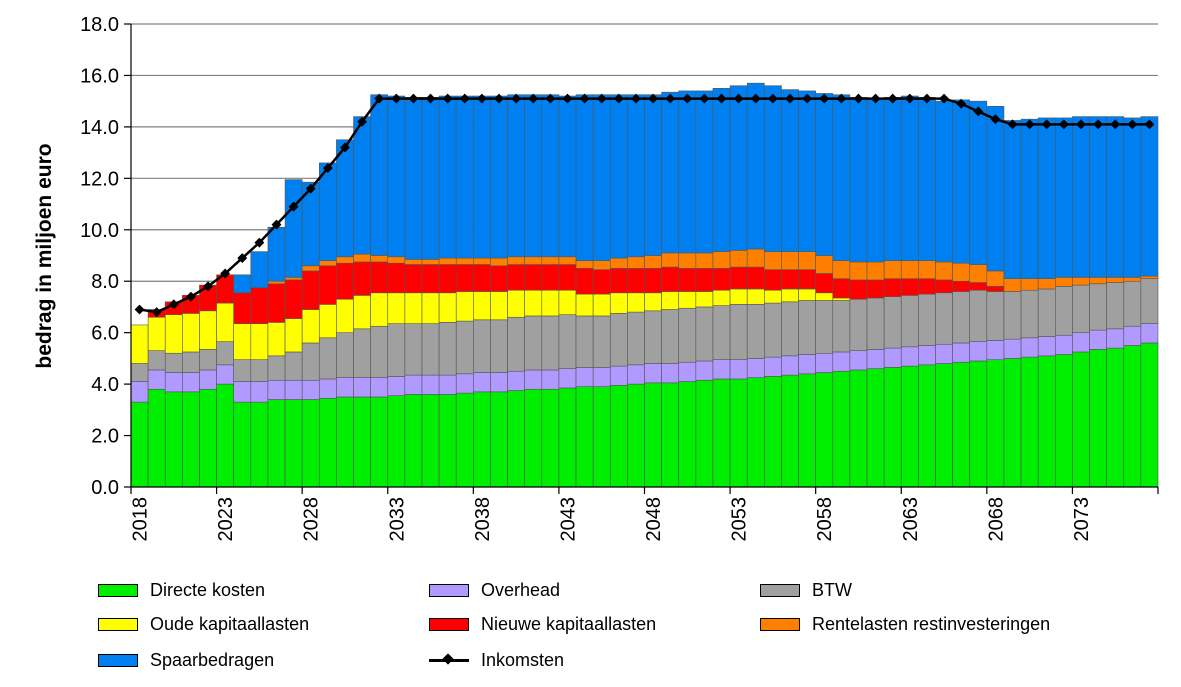 The height and width of the screenshot is (687, 1181). What do you see at coordinates (226, 519) in the screenshot?
I see `x-tick-label: 2023` at bounding box center [226, 519].